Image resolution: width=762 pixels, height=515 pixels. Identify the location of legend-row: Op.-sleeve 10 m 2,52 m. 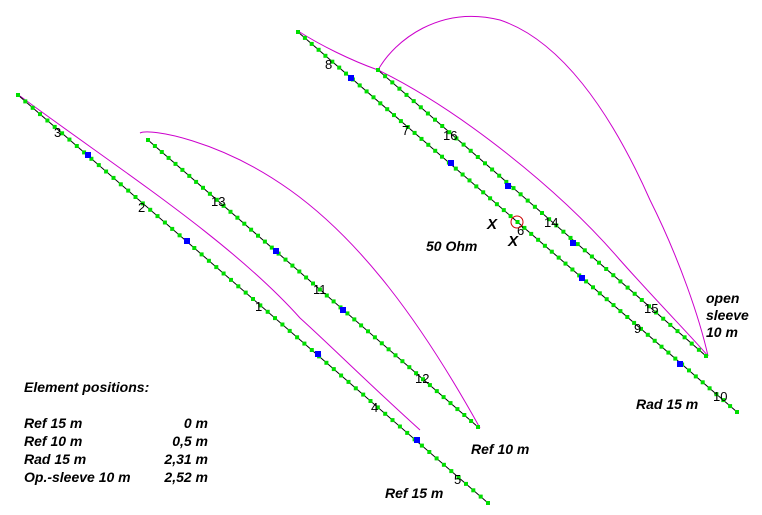
(116, 477).